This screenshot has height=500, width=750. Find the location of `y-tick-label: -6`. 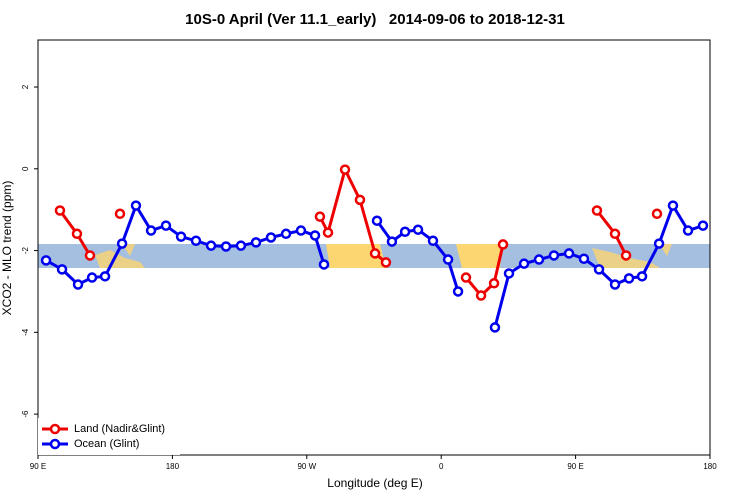

y-tick-label: -6 is located at coordinates (25, 414).